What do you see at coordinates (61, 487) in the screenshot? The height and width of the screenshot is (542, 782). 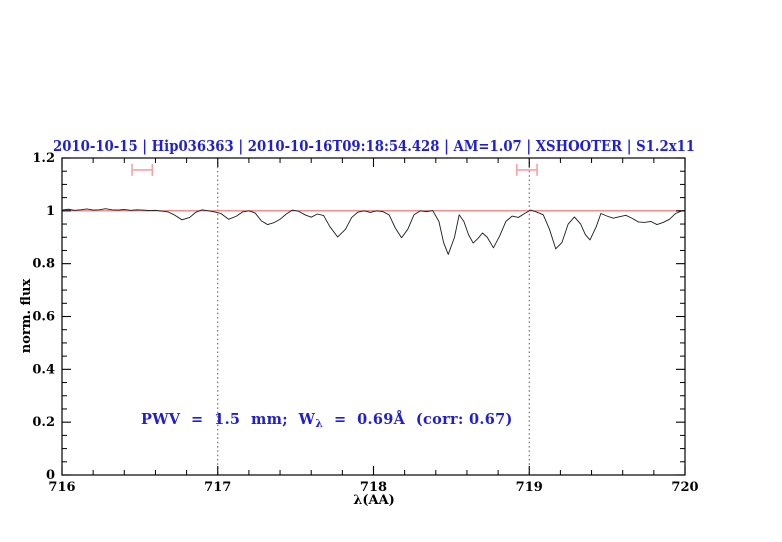 I see `x-tick-label-716: 716` at bounding box center [61, 487].